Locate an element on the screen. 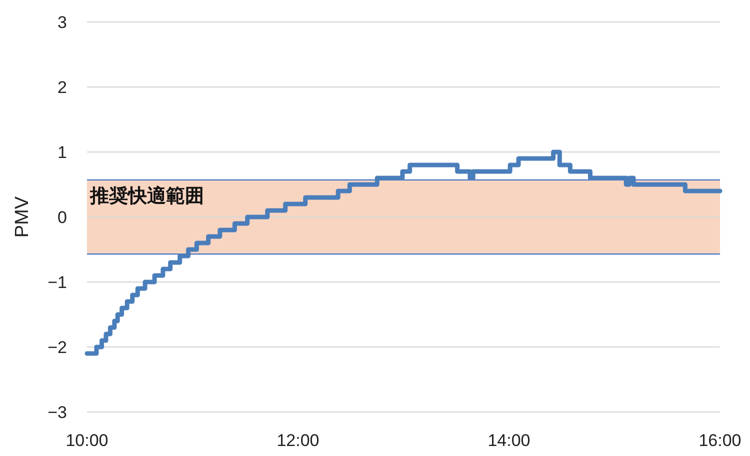 The height and width of the screenshot is (456, 750). y-tick-label: 1 is located at coordinates (62, 152).